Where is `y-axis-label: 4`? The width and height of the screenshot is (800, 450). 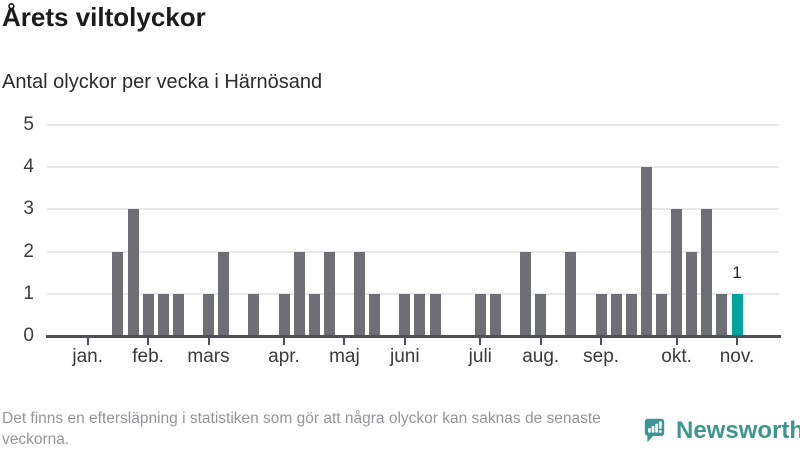
y-axis-label: 4 is located at coordinates (28, 167).